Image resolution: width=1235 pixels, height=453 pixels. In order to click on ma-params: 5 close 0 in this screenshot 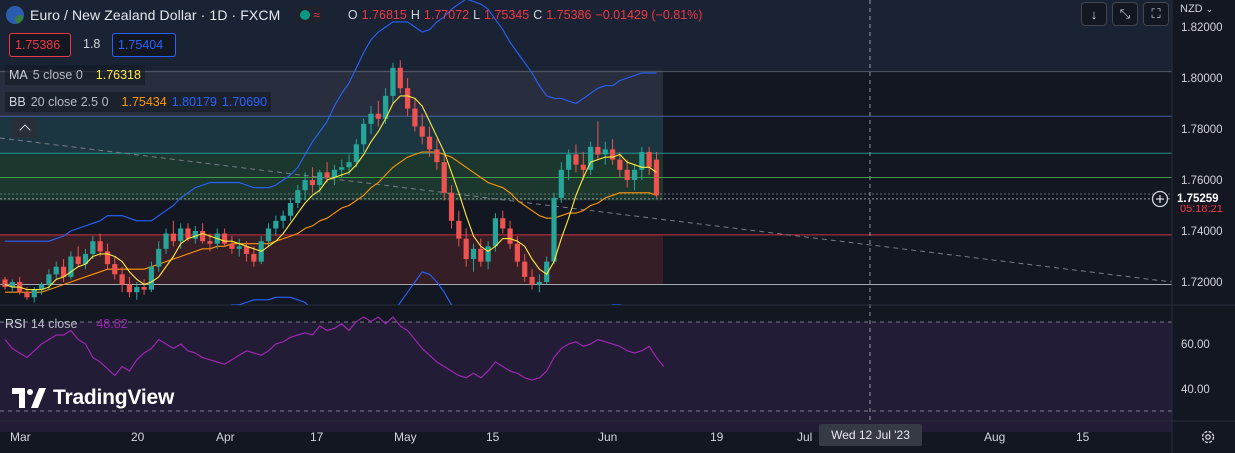, I will do `click(57, 75)`.